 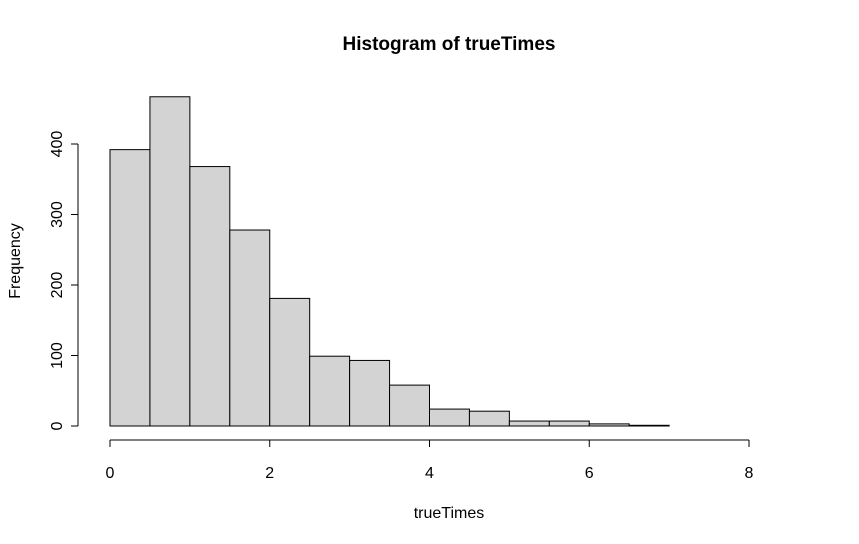 What do you see at coordinates (15, 261) in the screenshot?
I see `y-axis-label: Frequency` at bounding box center [15, 261].